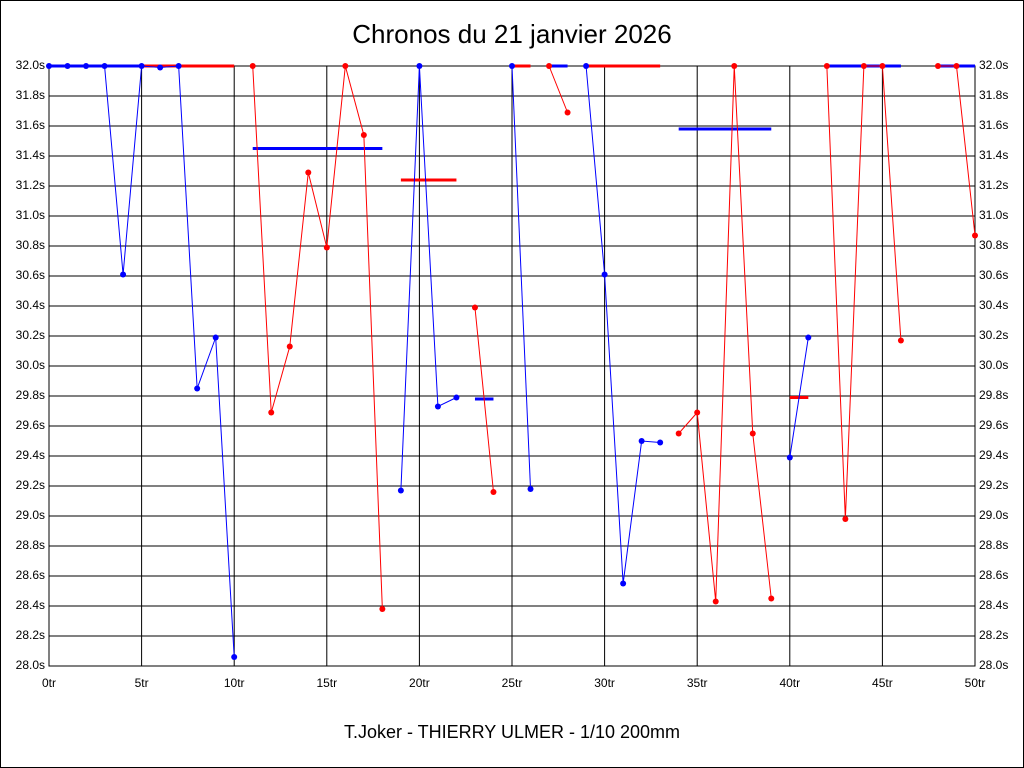  I want to click on y2-tick-label: 31.8s, so click(993, 95).